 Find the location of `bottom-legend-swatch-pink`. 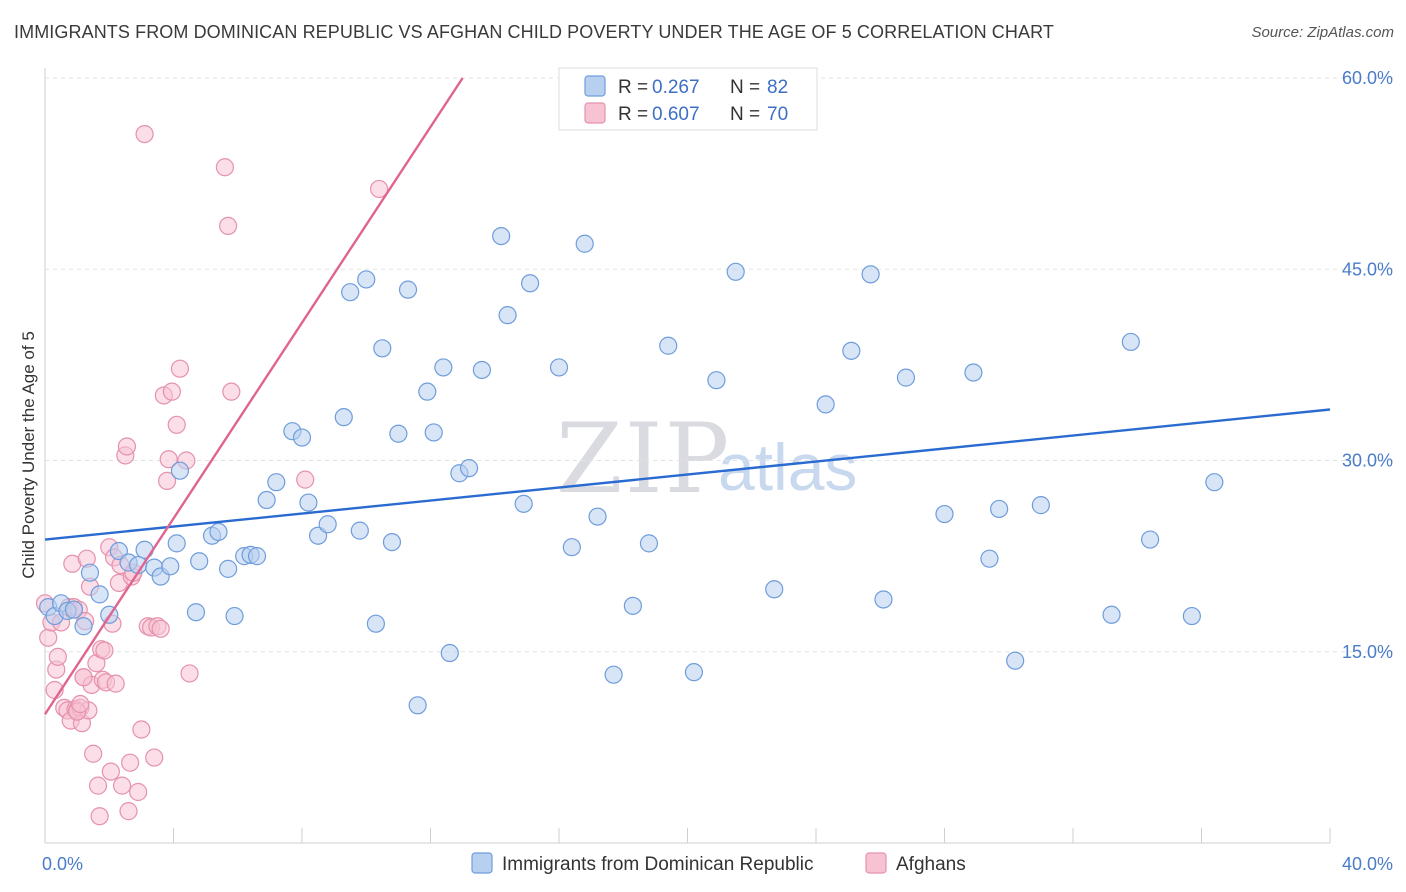

bottom-legend-swatch-pink is located at coordinates (876, 863).